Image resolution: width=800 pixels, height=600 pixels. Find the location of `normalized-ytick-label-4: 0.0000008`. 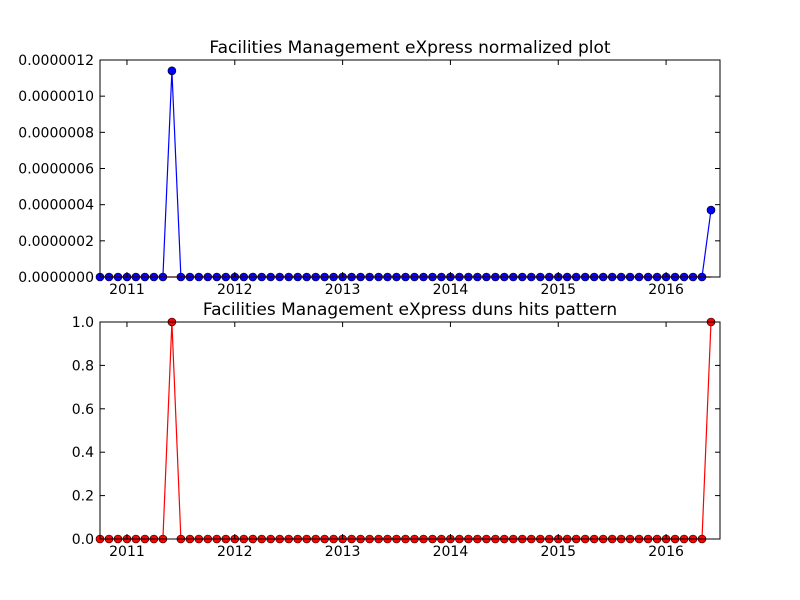

normalized-ytick-label-4: 0.0000008 is located at coordinates (56, 133).